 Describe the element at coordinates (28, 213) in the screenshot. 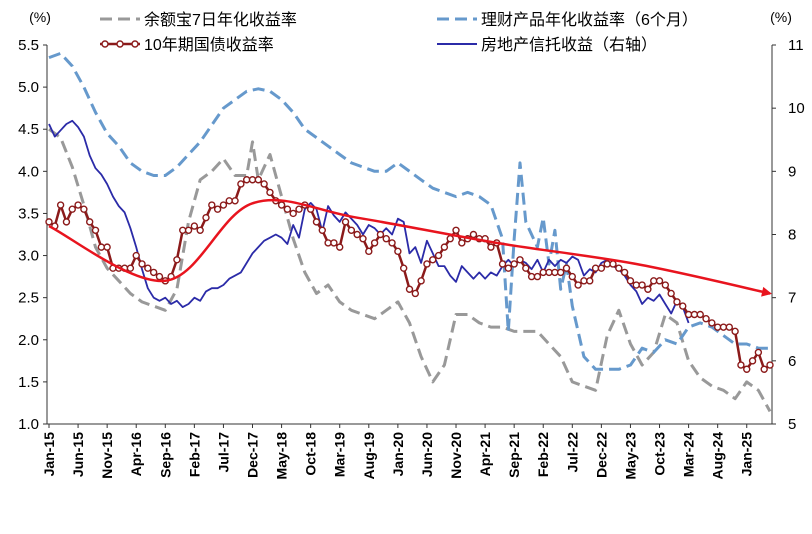

I see `y-left-tick-label: 3.5` at that location.